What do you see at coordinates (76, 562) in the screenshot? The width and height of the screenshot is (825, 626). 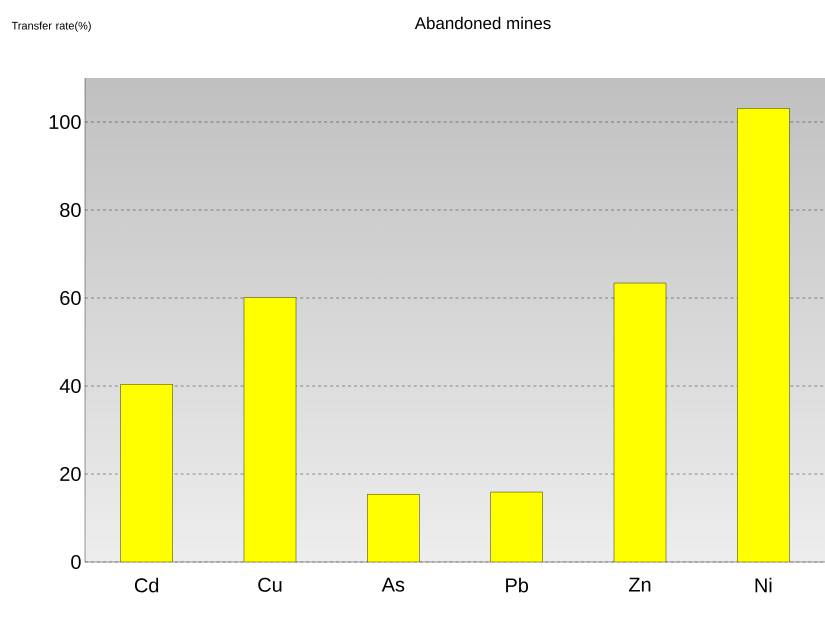 I see `y-tick-label: 0` at bounding box center [76, 562].